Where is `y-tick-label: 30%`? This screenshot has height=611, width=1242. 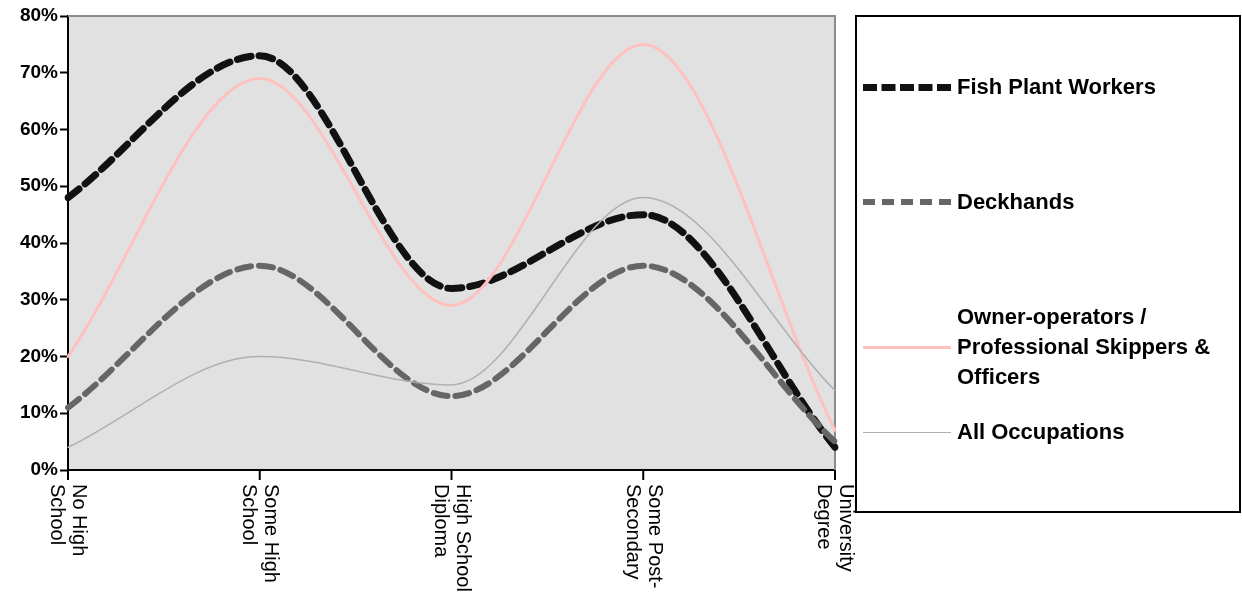
y-tick-label: 30% is located at coordinates (39, 298).